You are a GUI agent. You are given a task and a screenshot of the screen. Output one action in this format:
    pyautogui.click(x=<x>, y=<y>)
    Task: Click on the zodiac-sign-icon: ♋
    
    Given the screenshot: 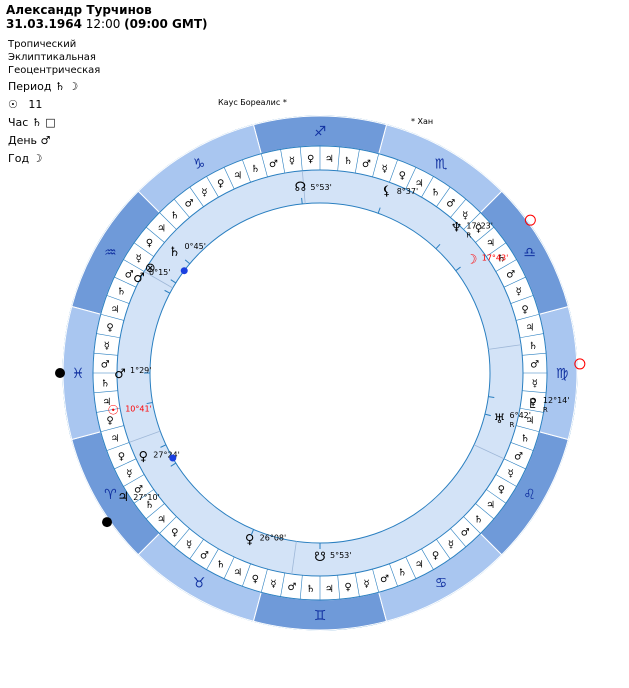 What is the action you would take?
    pyautogui.click(x=441, y=584)
    